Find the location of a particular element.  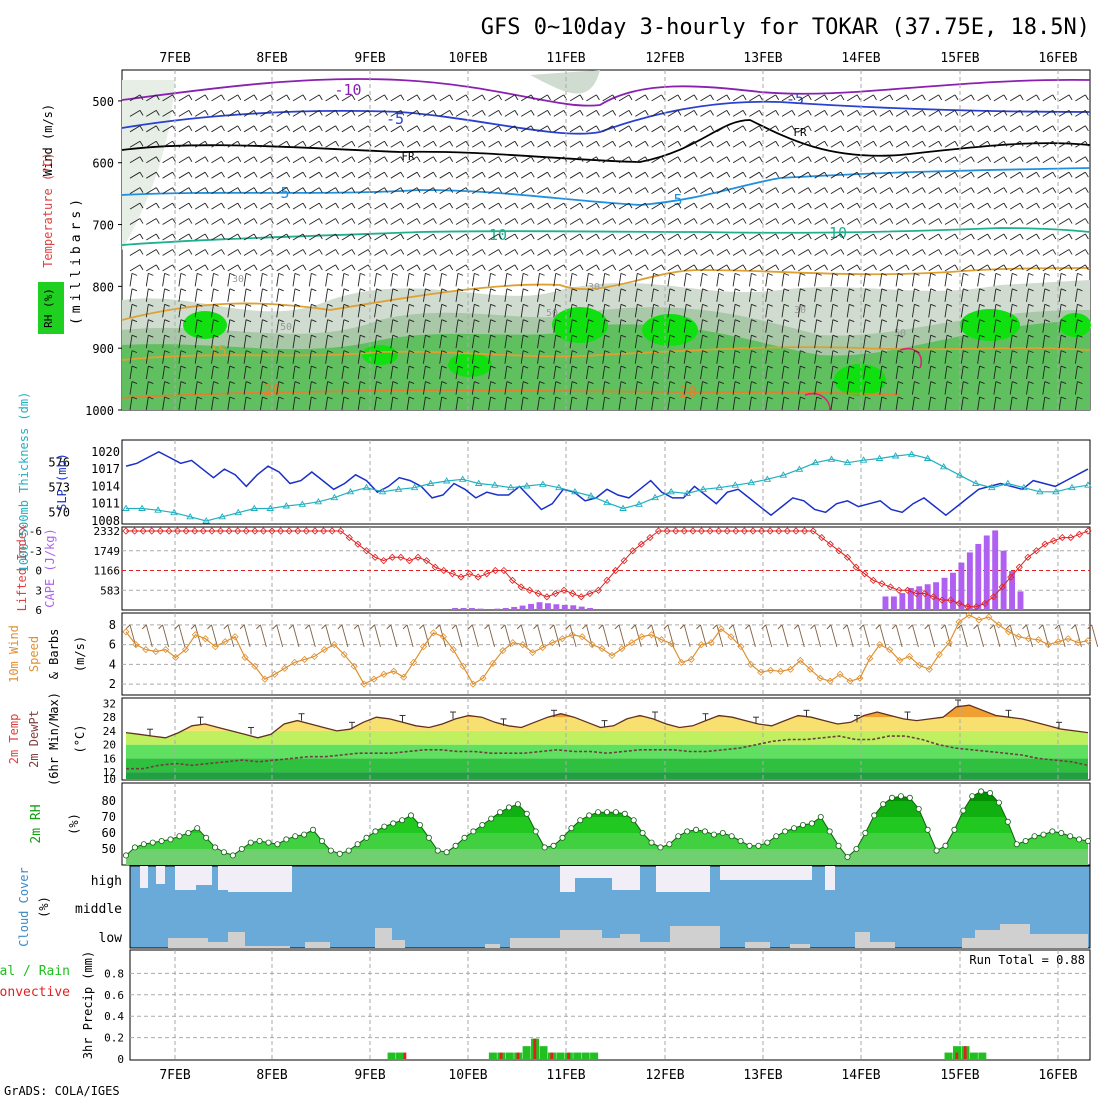

low-cloud-block is located at coordinates (987, 939).